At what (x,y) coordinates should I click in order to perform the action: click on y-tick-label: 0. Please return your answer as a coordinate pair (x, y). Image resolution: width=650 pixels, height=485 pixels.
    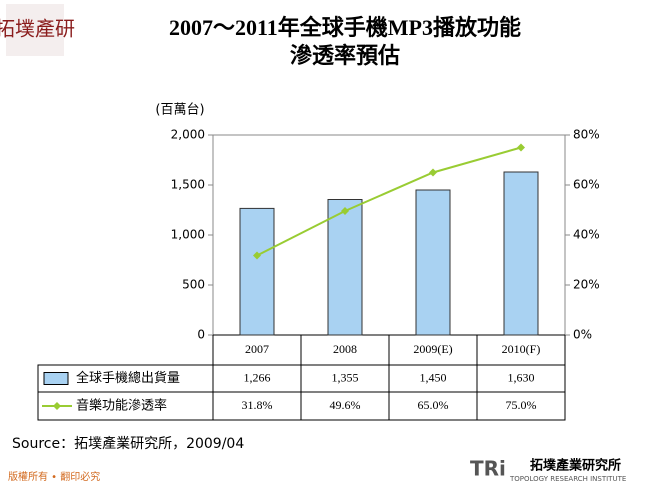
    Looking at the image, I should click on (201, 335).